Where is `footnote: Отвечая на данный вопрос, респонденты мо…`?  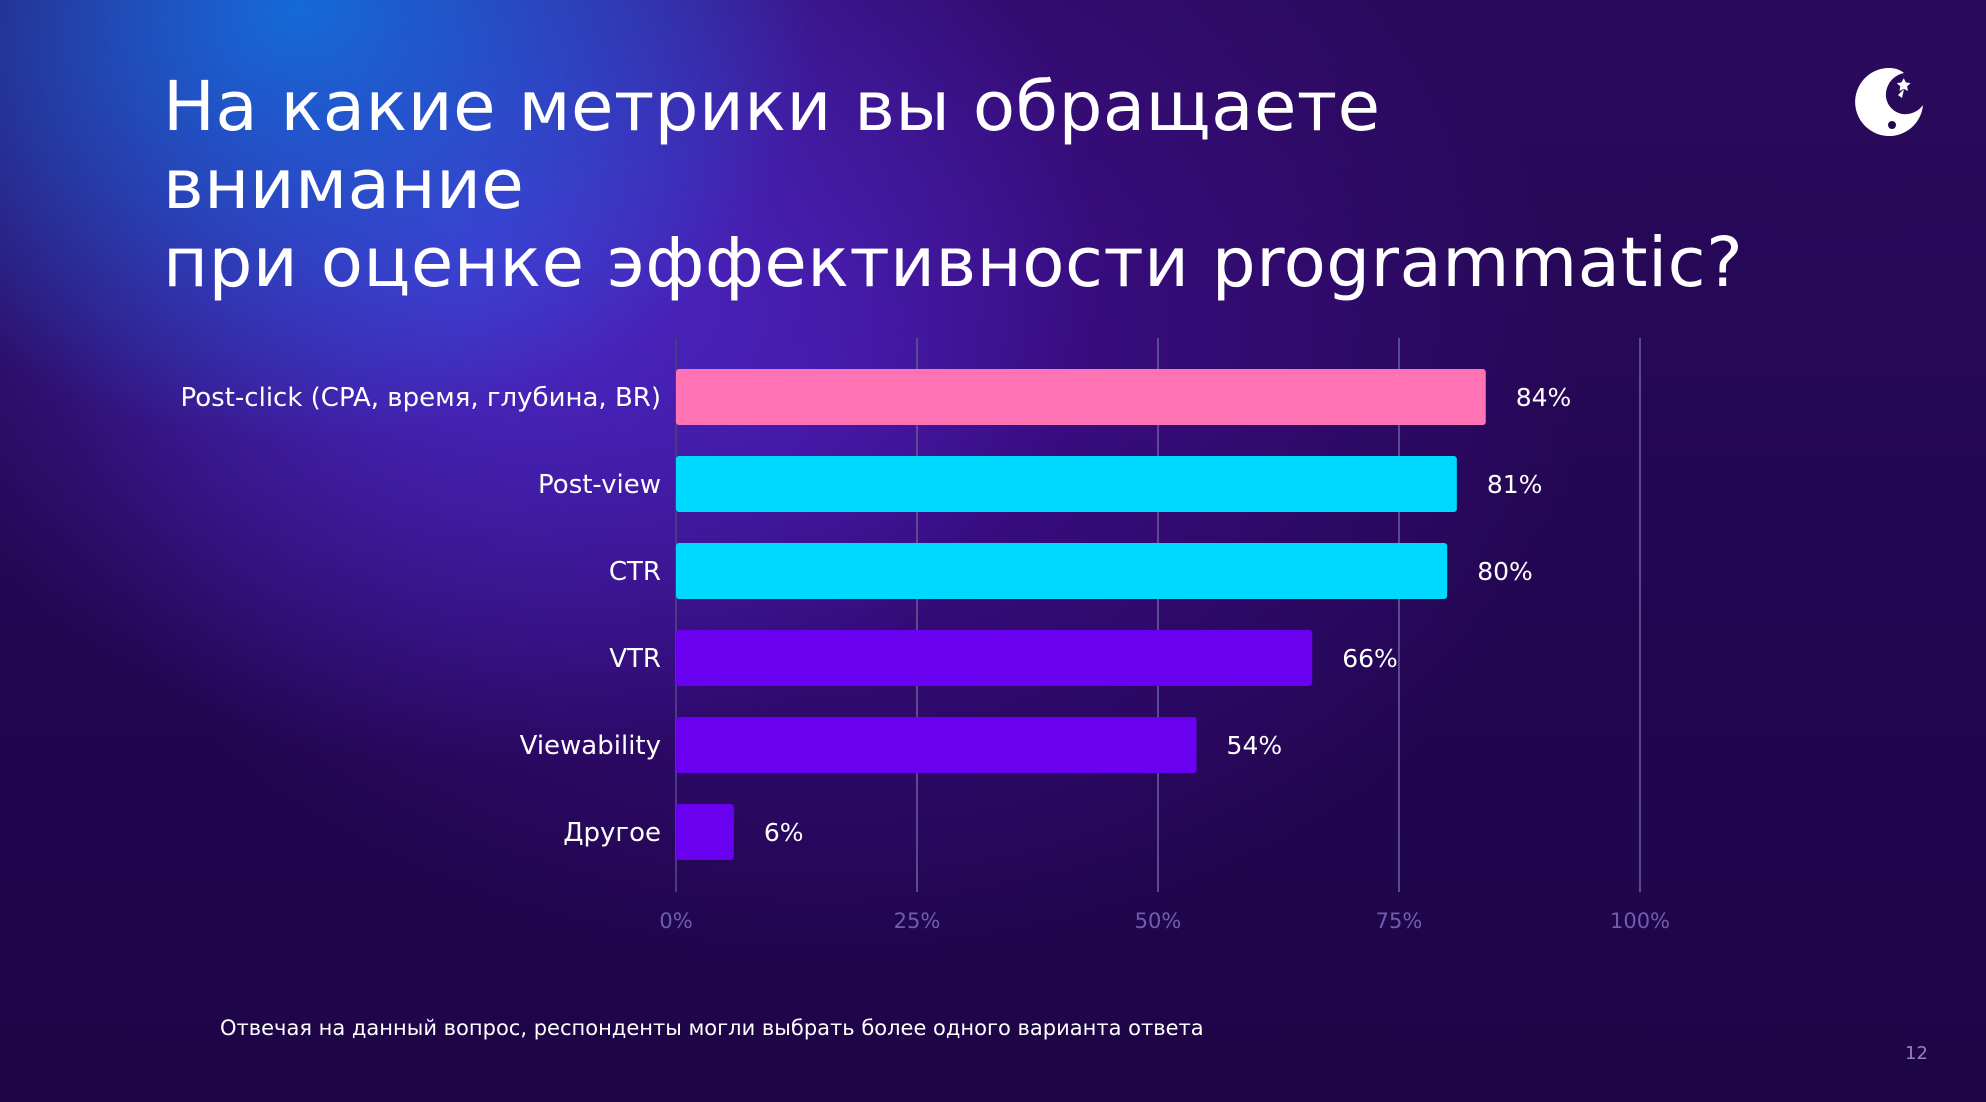
footnote: Отвечая на данный вопрос, респонденты мо… is located at coordinates (712, 1028).